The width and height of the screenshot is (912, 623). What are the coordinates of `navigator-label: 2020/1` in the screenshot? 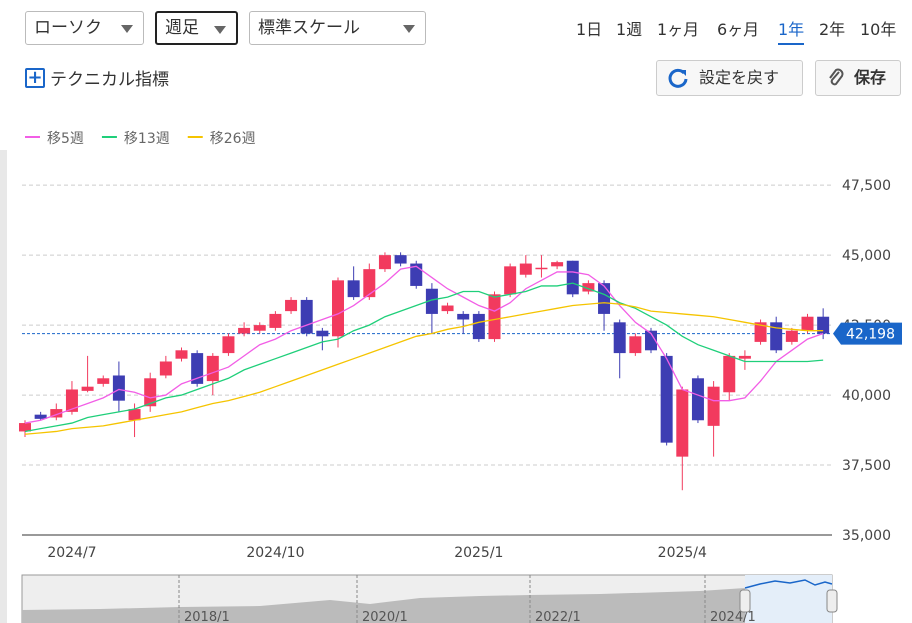 It's located at (385, 616).